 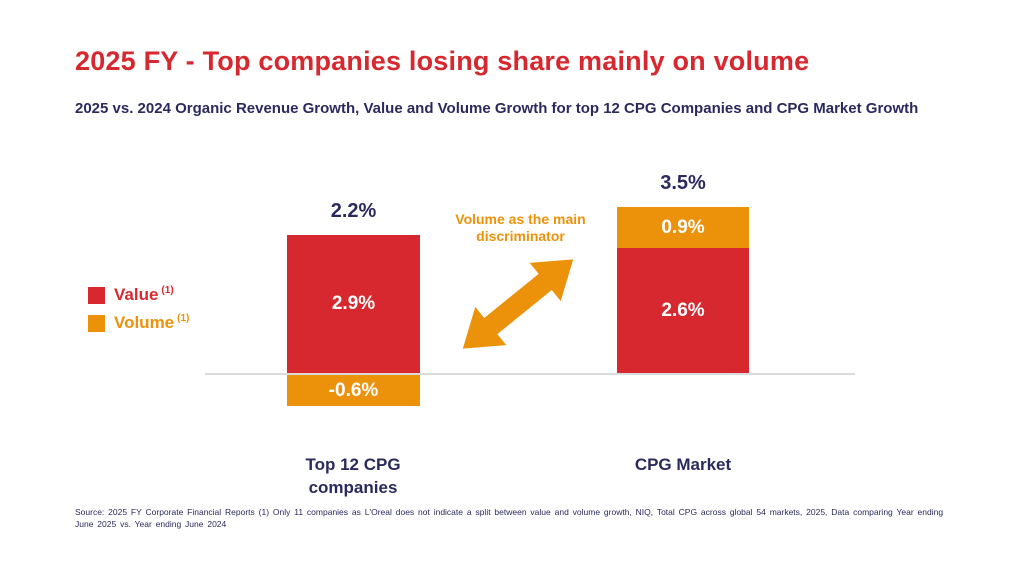 I want to click on legend-volume-label: Volume (1), so click(x=152, y=322).